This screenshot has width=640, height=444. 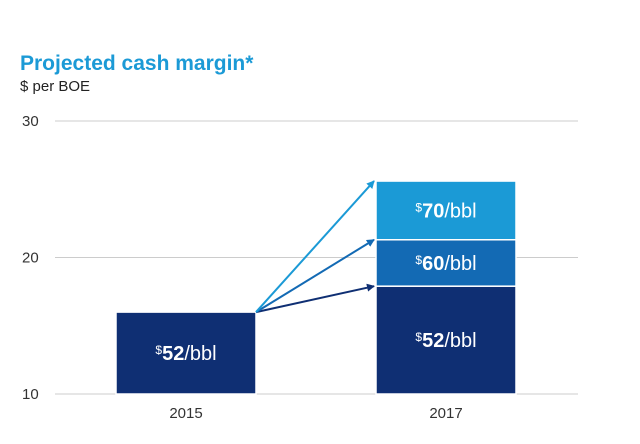 What do you see at coordinates (445, 413) in the screenshot?
I see `x-tick-label: 2017` at bounding box center [445, 413].